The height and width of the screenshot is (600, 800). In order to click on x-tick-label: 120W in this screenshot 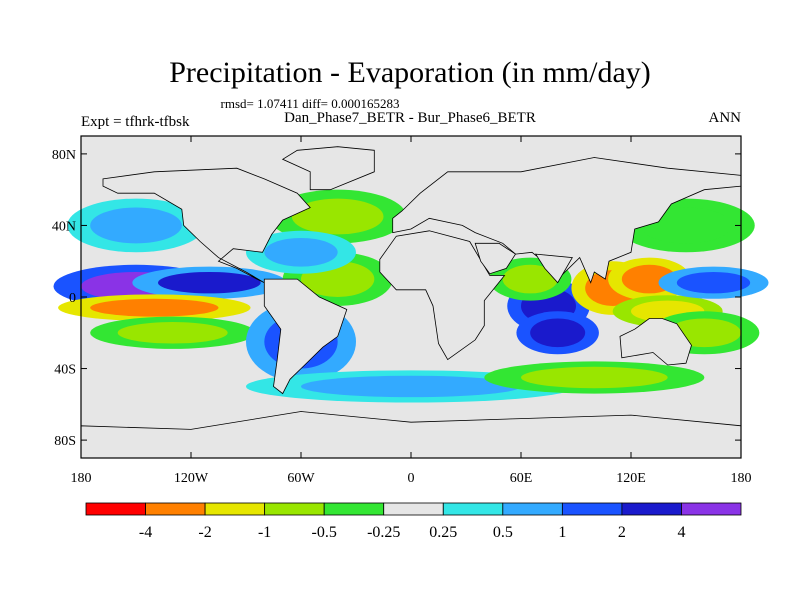, I will do `click(191, 478)`.